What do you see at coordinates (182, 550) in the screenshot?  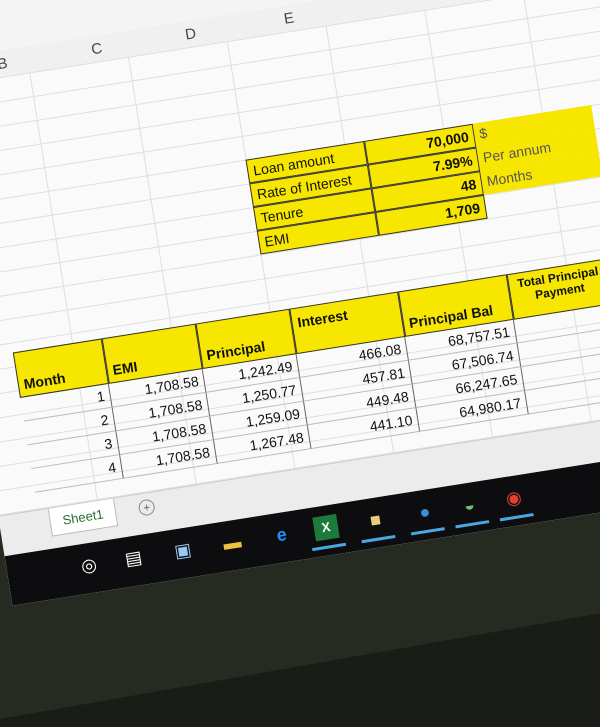 I see `remote-desktop-icon: ▣` at bounding box center [182, 550].